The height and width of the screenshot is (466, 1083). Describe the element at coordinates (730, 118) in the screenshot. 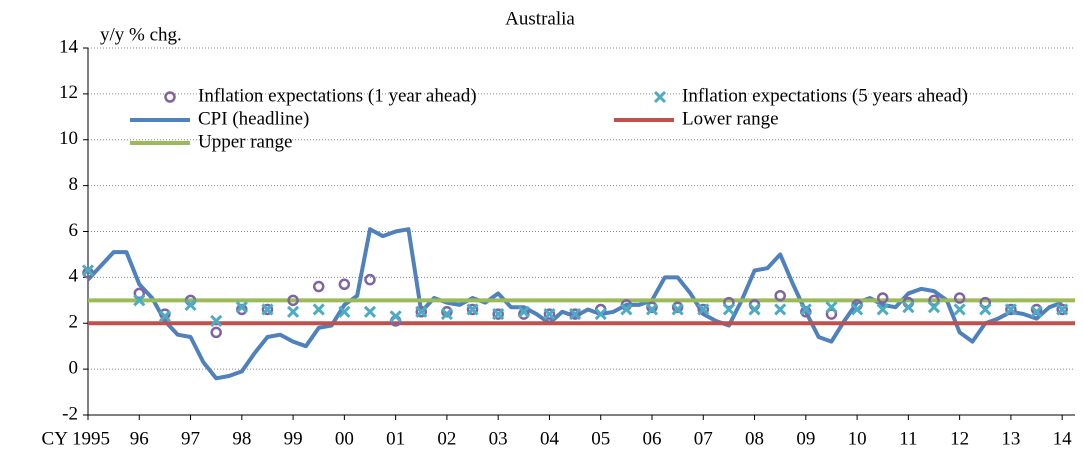

I see `legend-label: Lower range` at that location.